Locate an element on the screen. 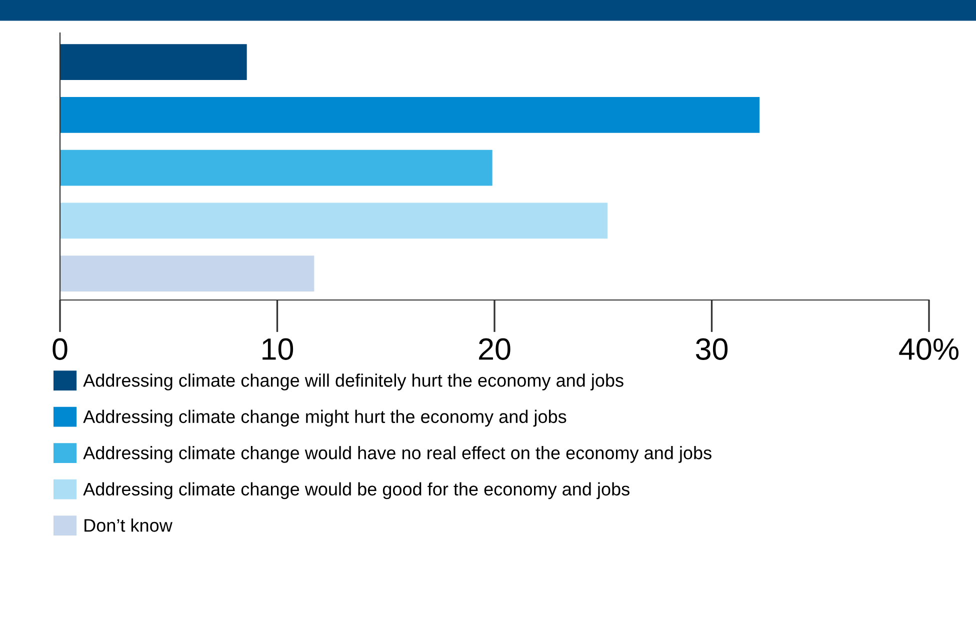 Image resolution: width=976 pixels, height=623 pixels. legend-label: Addressing climate change would have no real effect on the economy and jobs is located at coordinates (397, 454).